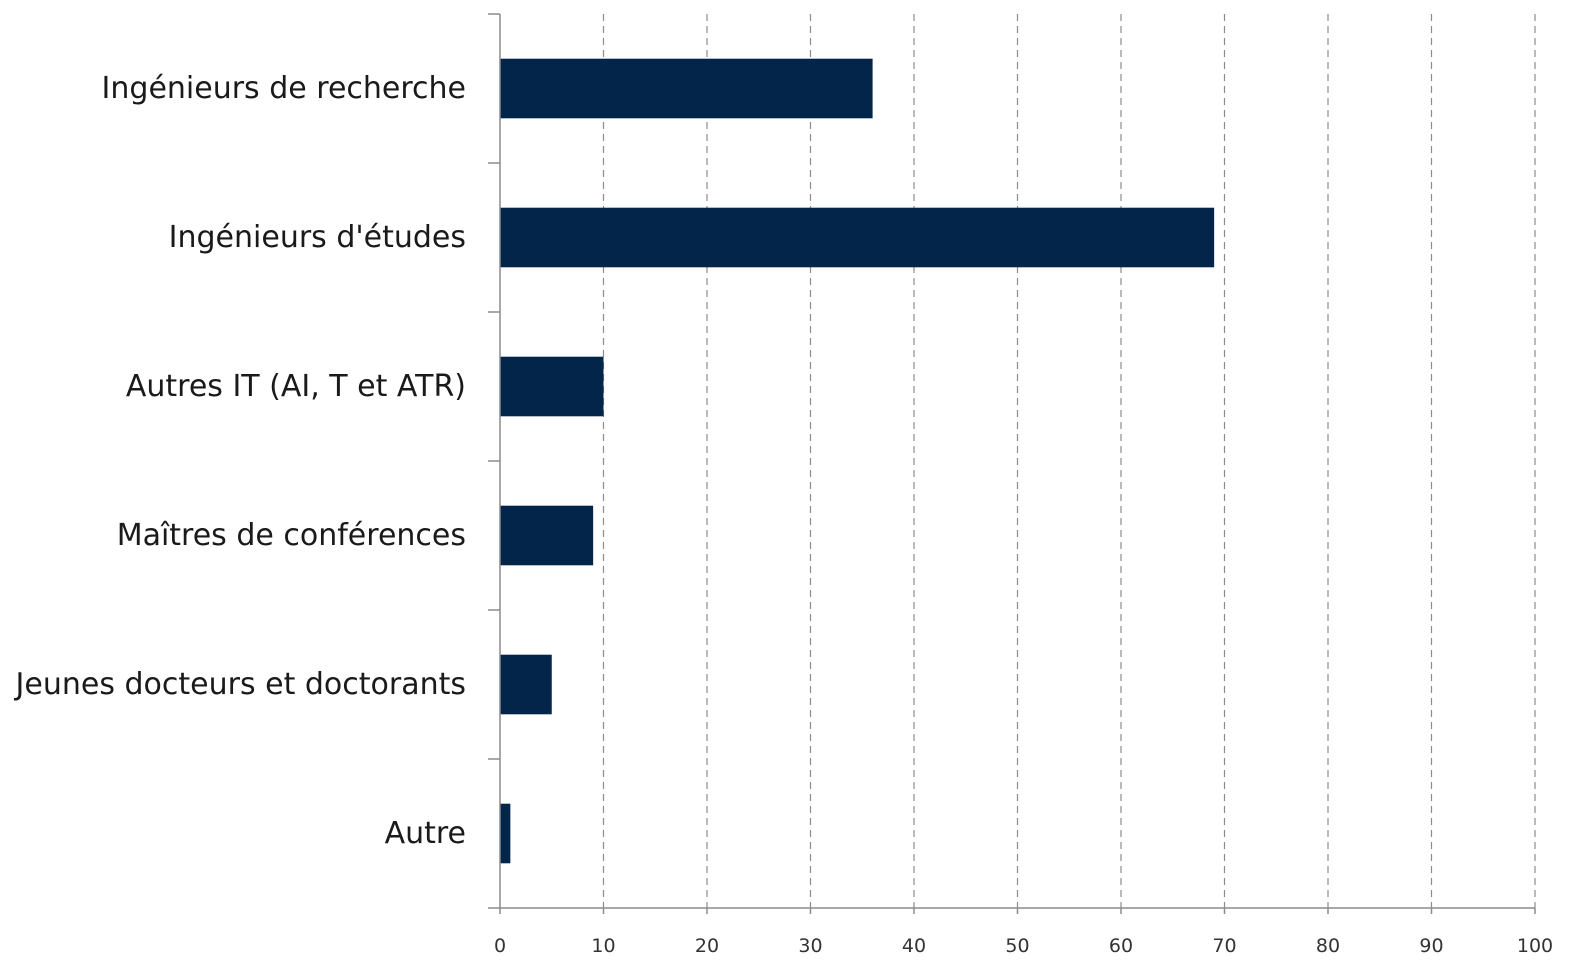  What do you see at coordinates (1224, 946) in the screenshot?
I see `x-tick-label: 70` at bounding box center [1224, 946].